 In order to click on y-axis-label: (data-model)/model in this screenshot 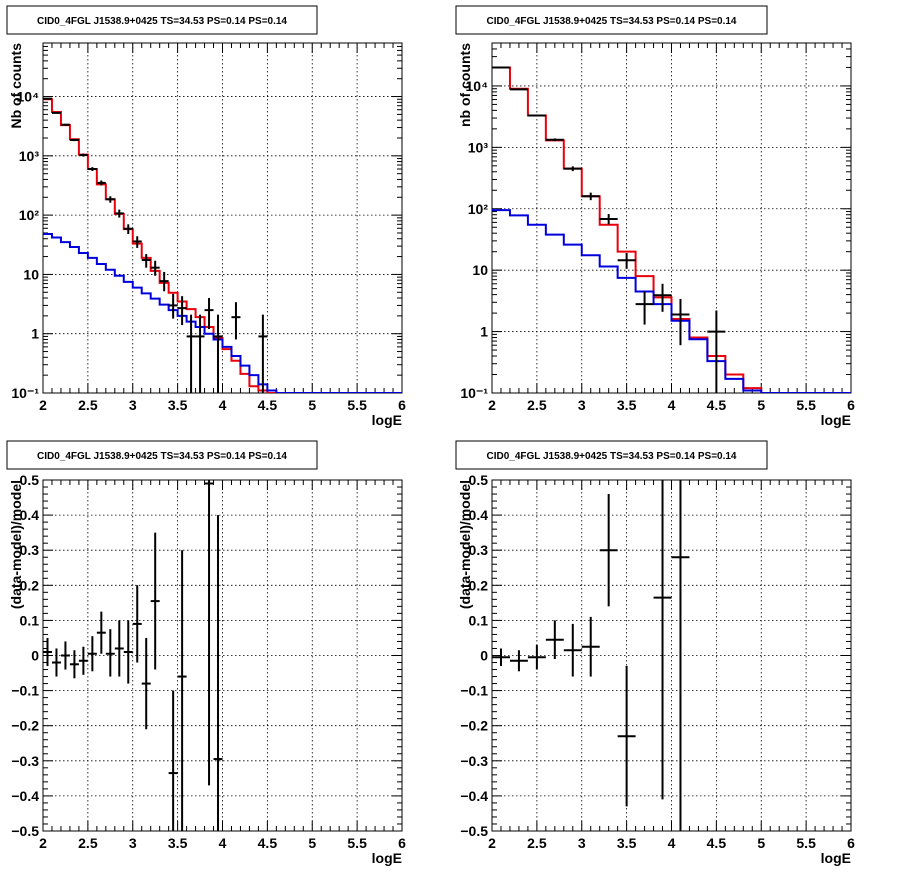, I will do `click(465, 544)`.